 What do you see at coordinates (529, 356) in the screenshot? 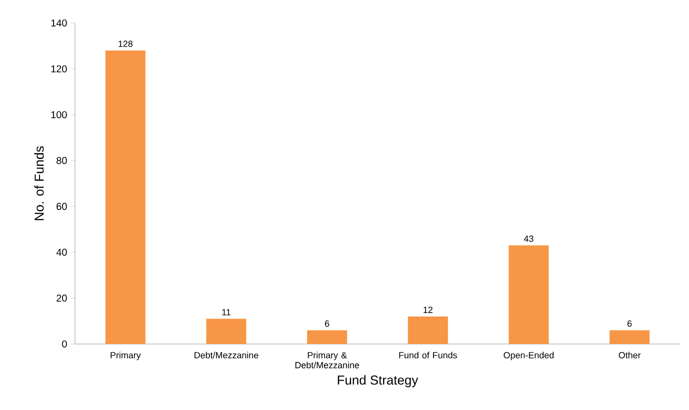
I see `x-tick-label: Open-Ended` at bounding box center [529, 356].